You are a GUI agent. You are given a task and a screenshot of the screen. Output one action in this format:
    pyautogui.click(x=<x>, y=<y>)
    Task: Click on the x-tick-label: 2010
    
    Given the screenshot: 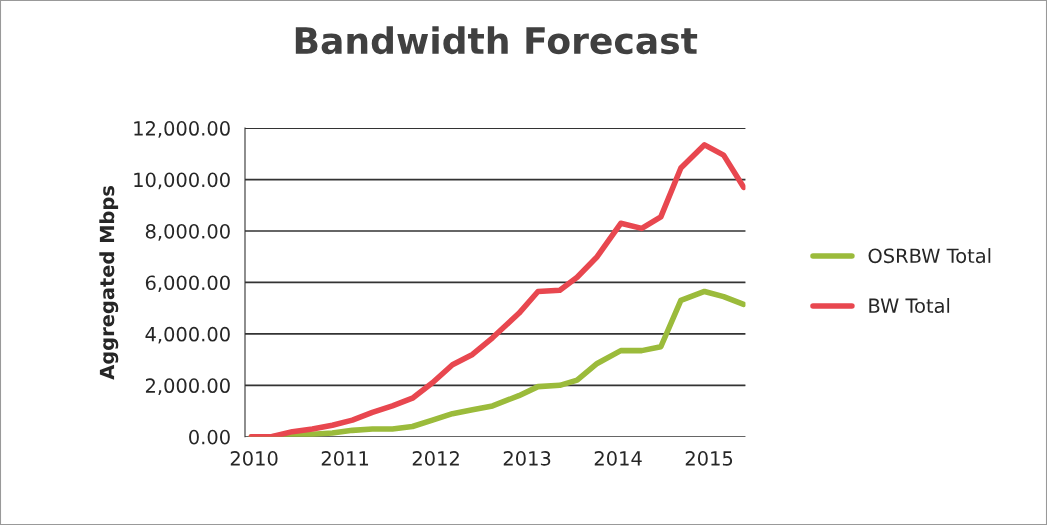 What is the action you would take?
    pyautogui.click(x=254, y=458)
    